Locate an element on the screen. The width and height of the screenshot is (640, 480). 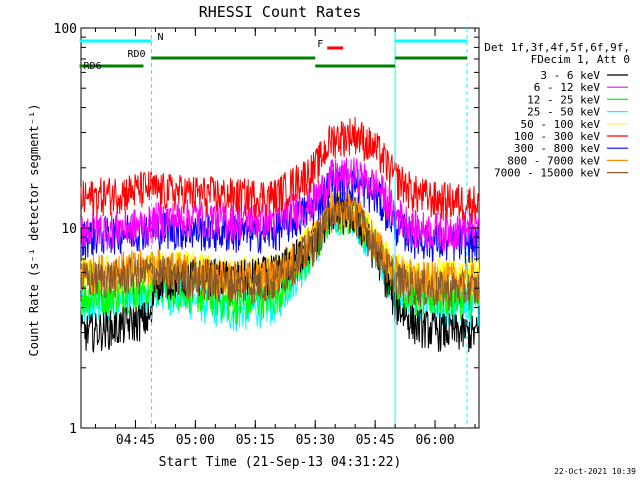
legend-label: 7000 - 15000 keV is located at coordinates (547, 173).